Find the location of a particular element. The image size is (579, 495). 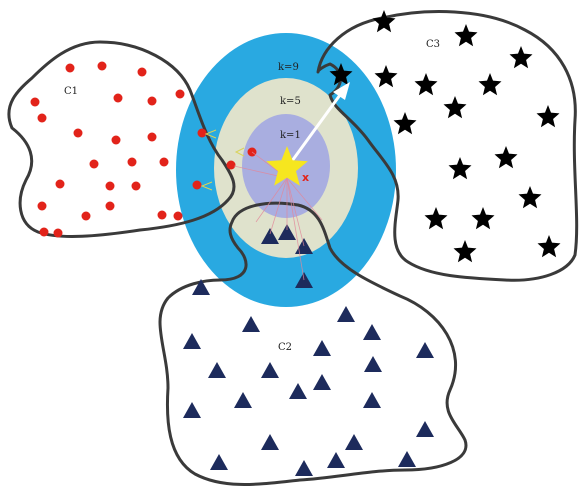

neighbour-markers is located at coordinates (222, 160).